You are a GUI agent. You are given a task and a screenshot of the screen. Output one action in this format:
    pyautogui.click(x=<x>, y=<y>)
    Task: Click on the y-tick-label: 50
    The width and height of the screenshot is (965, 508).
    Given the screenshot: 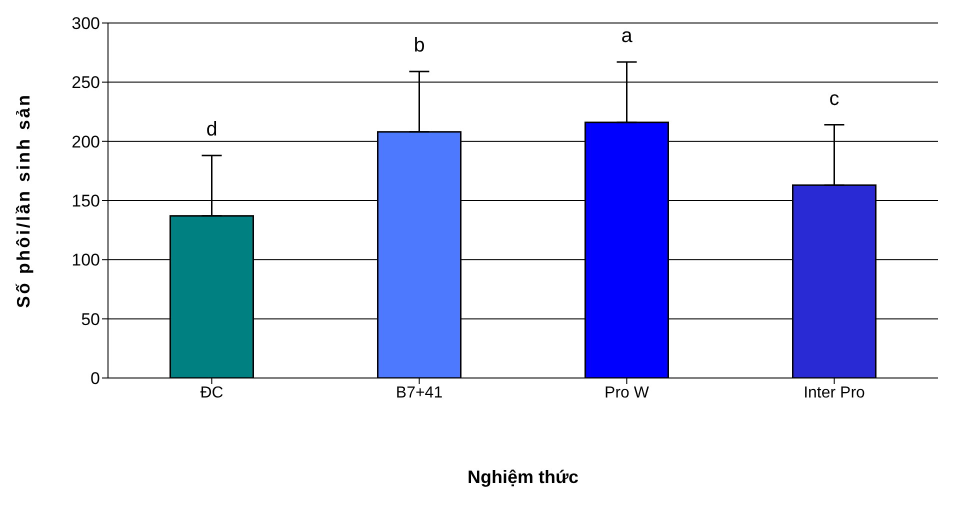 What is the action you would take?
    pyautogui.click(x=90, y=319)
    